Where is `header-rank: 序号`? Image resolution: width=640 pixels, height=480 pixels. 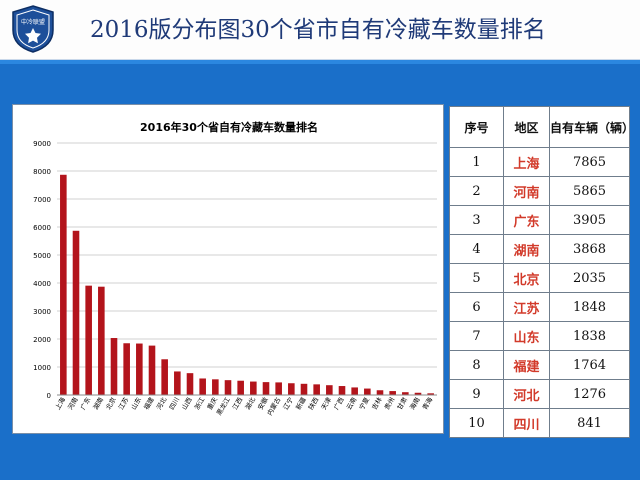
header-rank: 序号 is located at coordinates (476, 127).